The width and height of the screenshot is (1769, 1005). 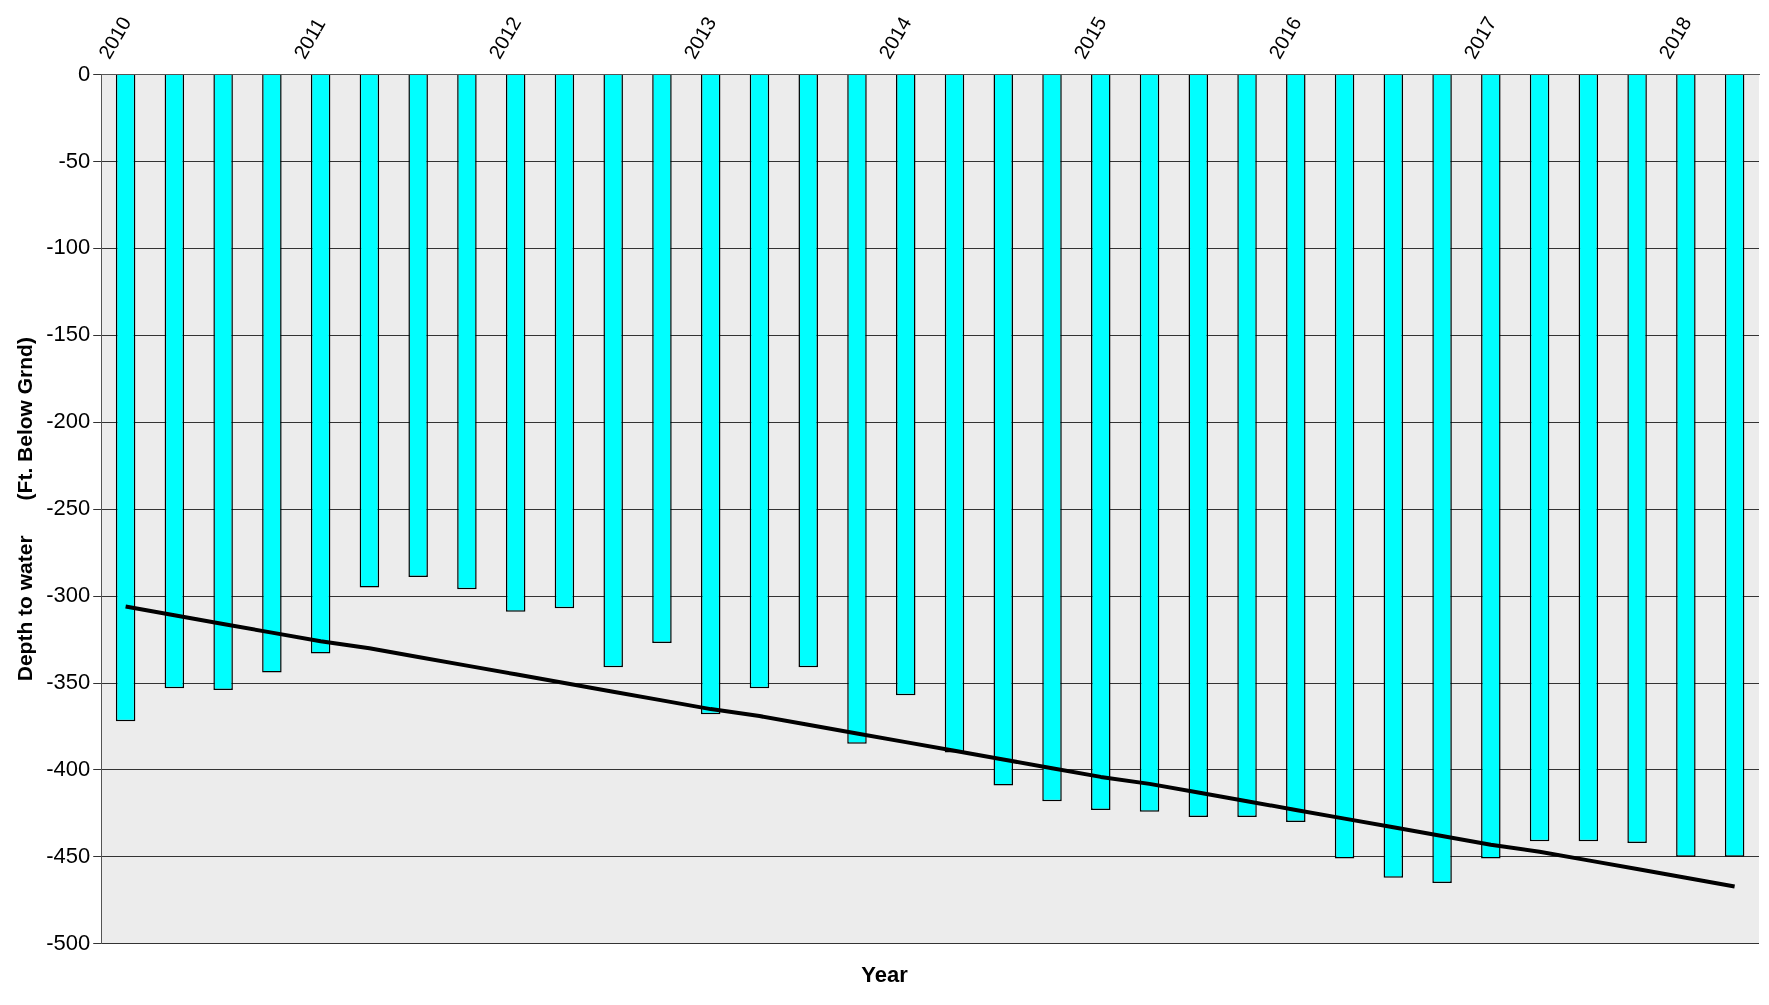 What do you see at coordinates (74, 160) in the screenshot?
I see `y-tick-label: -50` at bounding box center [74, 160].